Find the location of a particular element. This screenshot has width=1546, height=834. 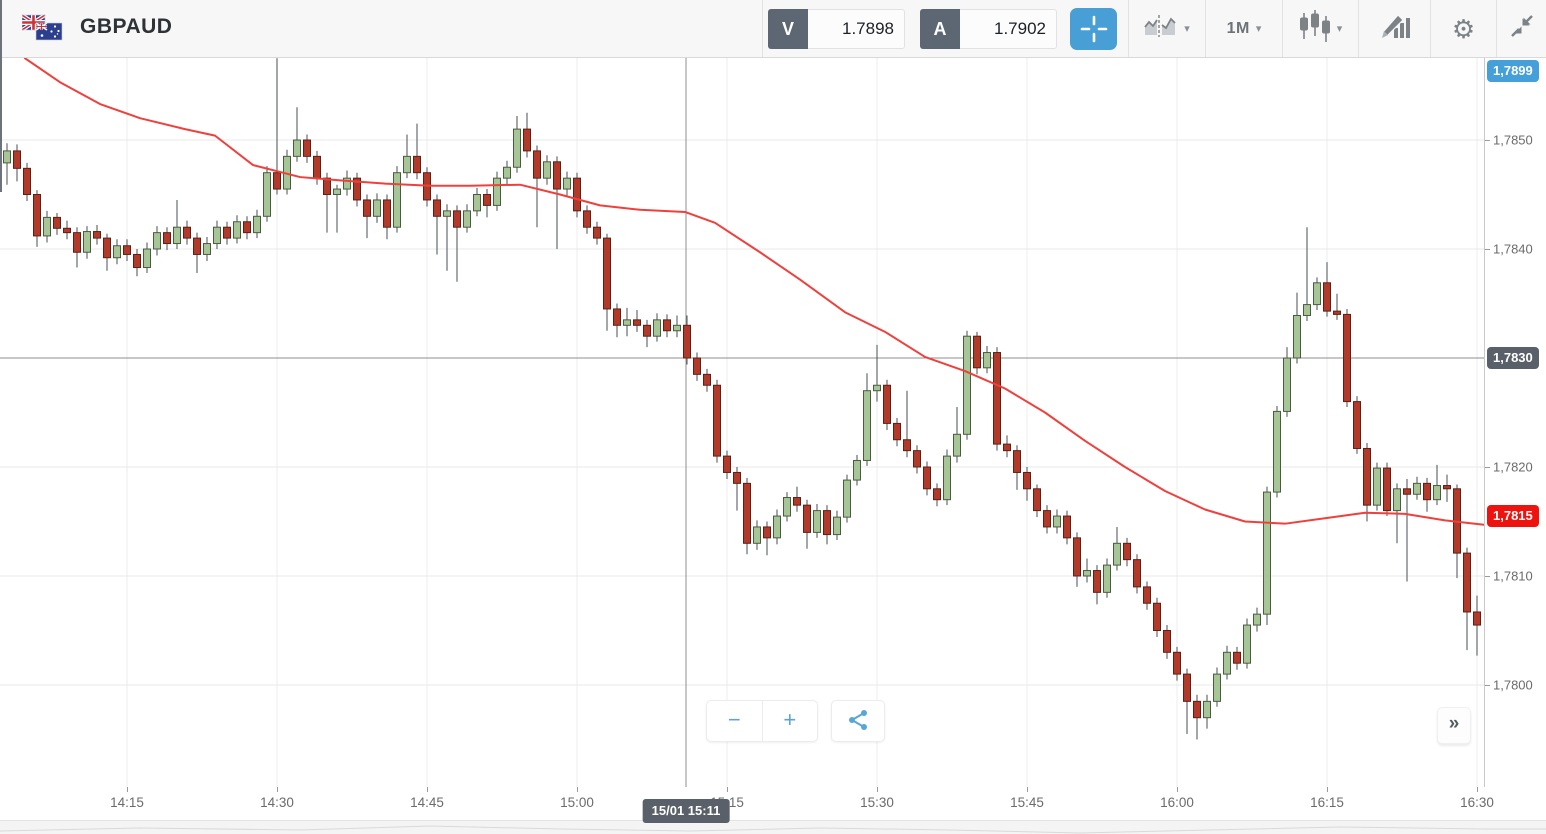

crosshair-price-badge: 1,7830 is located at coordinates (1513, 358).